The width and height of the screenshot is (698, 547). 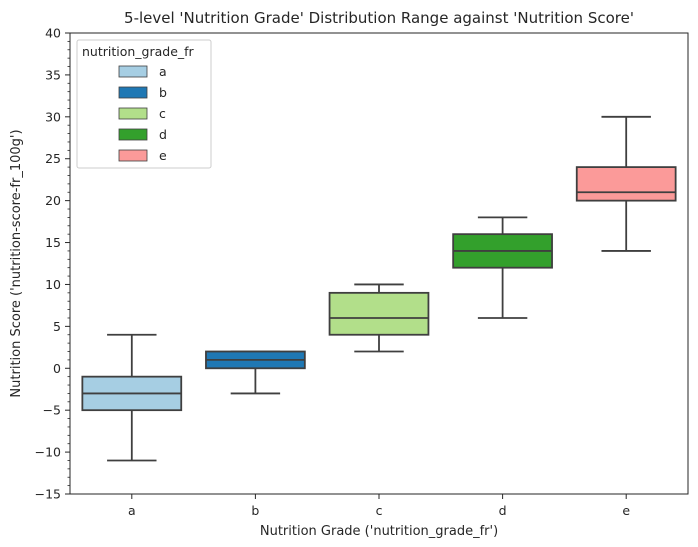 What do you see at coordinates (53, 284) in the screenshot?
I see `y-tick-label: 10` at bounding box center [53, 284].